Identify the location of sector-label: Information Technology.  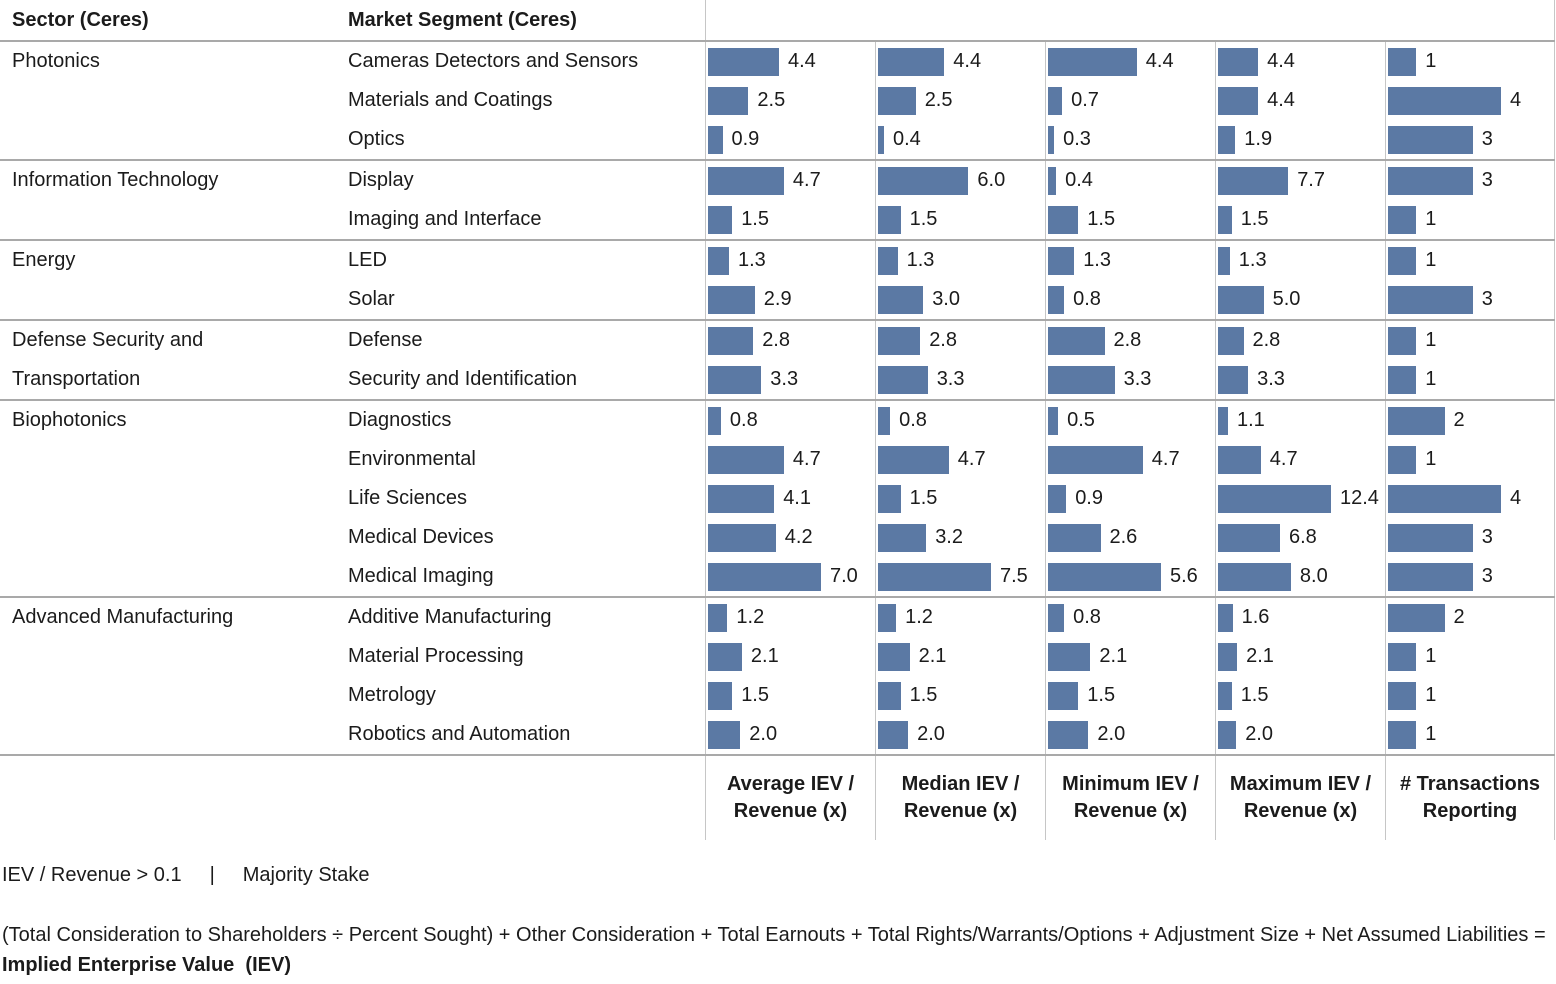
(115, 180).